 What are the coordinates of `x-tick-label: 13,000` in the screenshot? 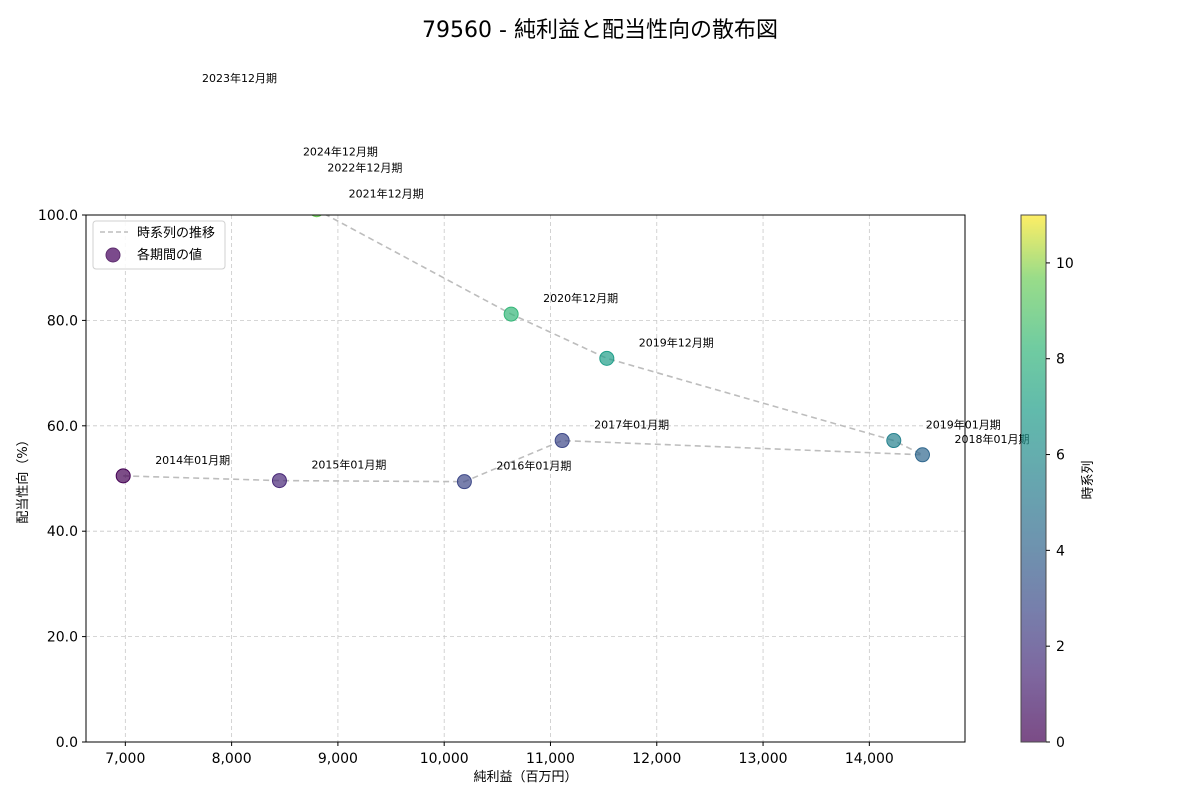 It's located at (763, 759).